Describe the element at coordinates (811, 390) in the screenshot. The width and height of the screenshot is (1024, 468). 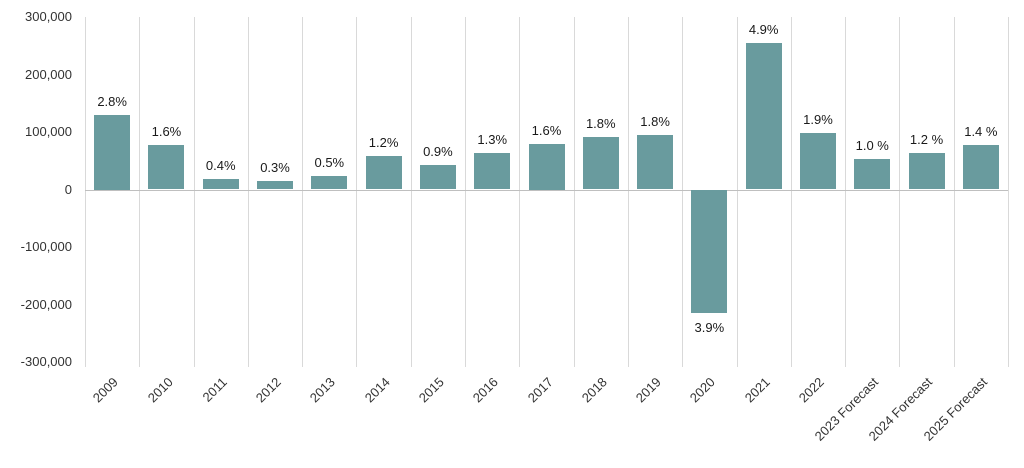
I see `x-axis-tick-label: 2022` at that location.